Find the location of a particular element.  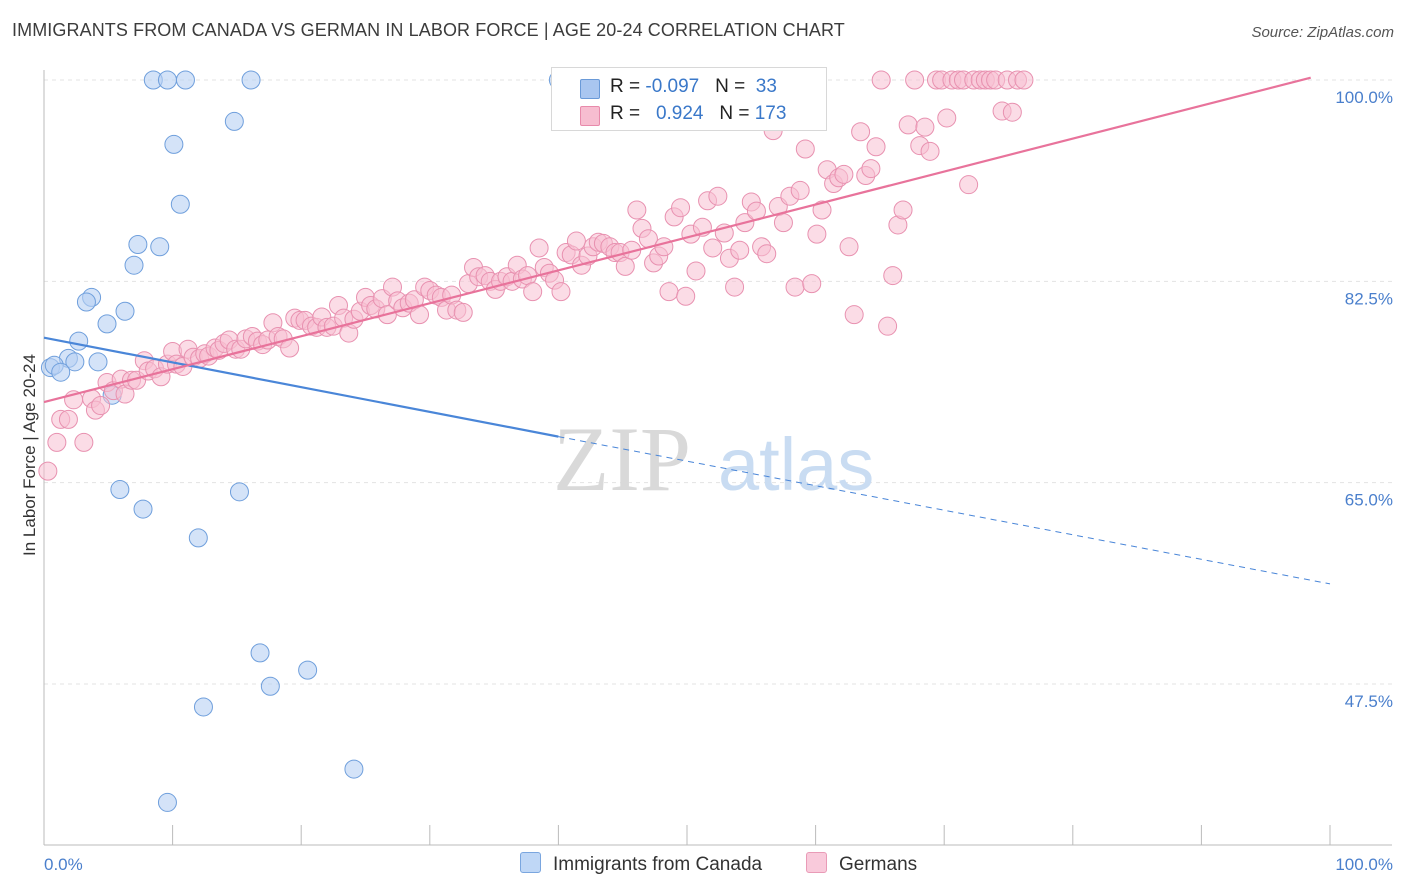

x-tick-label: 0.0% is located at coordinates (63, 864).